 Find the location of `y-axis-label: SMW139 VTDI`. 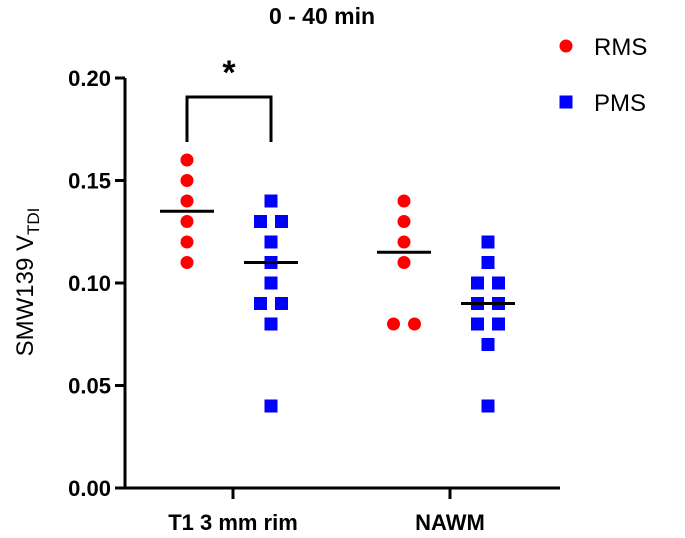

y-axis-label: SMW139 VTDI is located at coordinates (27, 282).